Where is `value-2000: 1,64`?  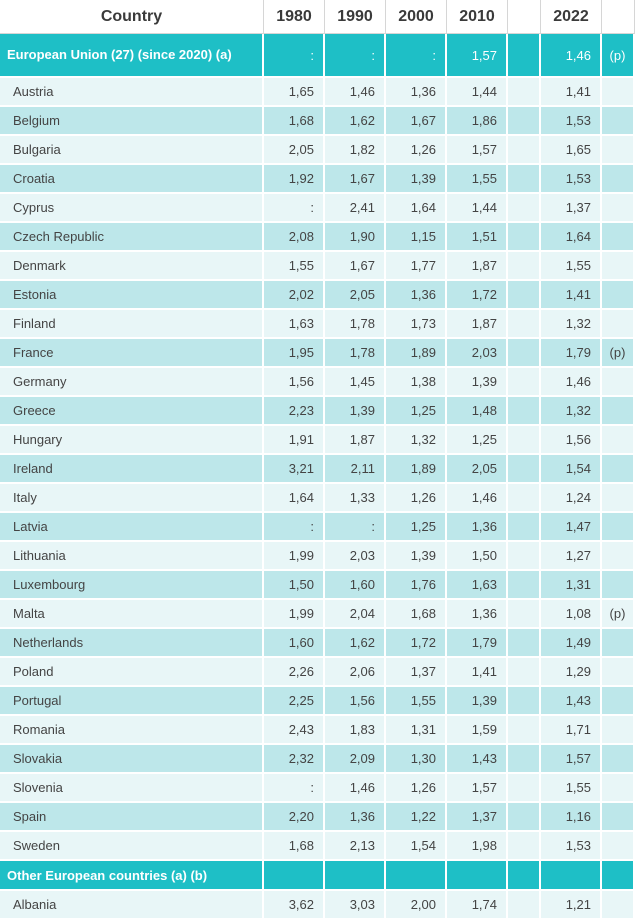
value-2000: 1,64 is located at coordinates (416, 208).